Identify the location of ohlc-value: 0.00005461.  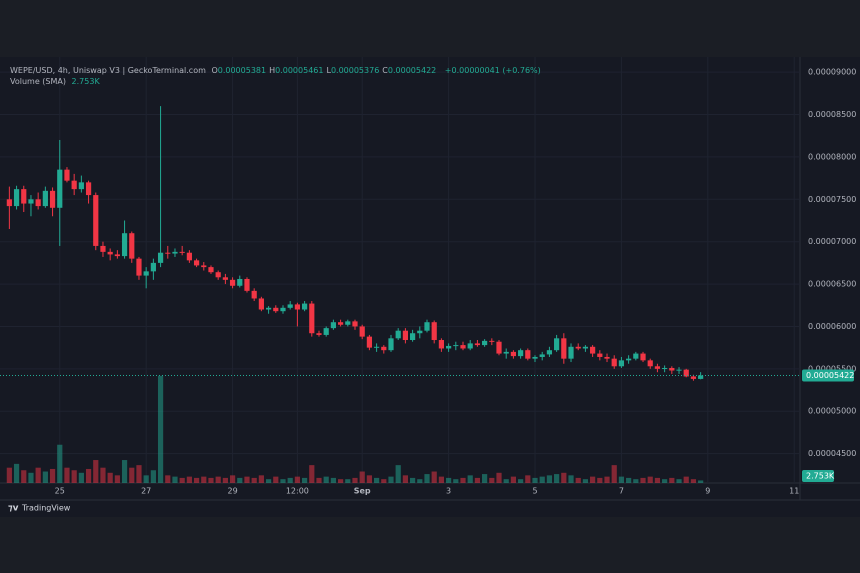
(299, 70).